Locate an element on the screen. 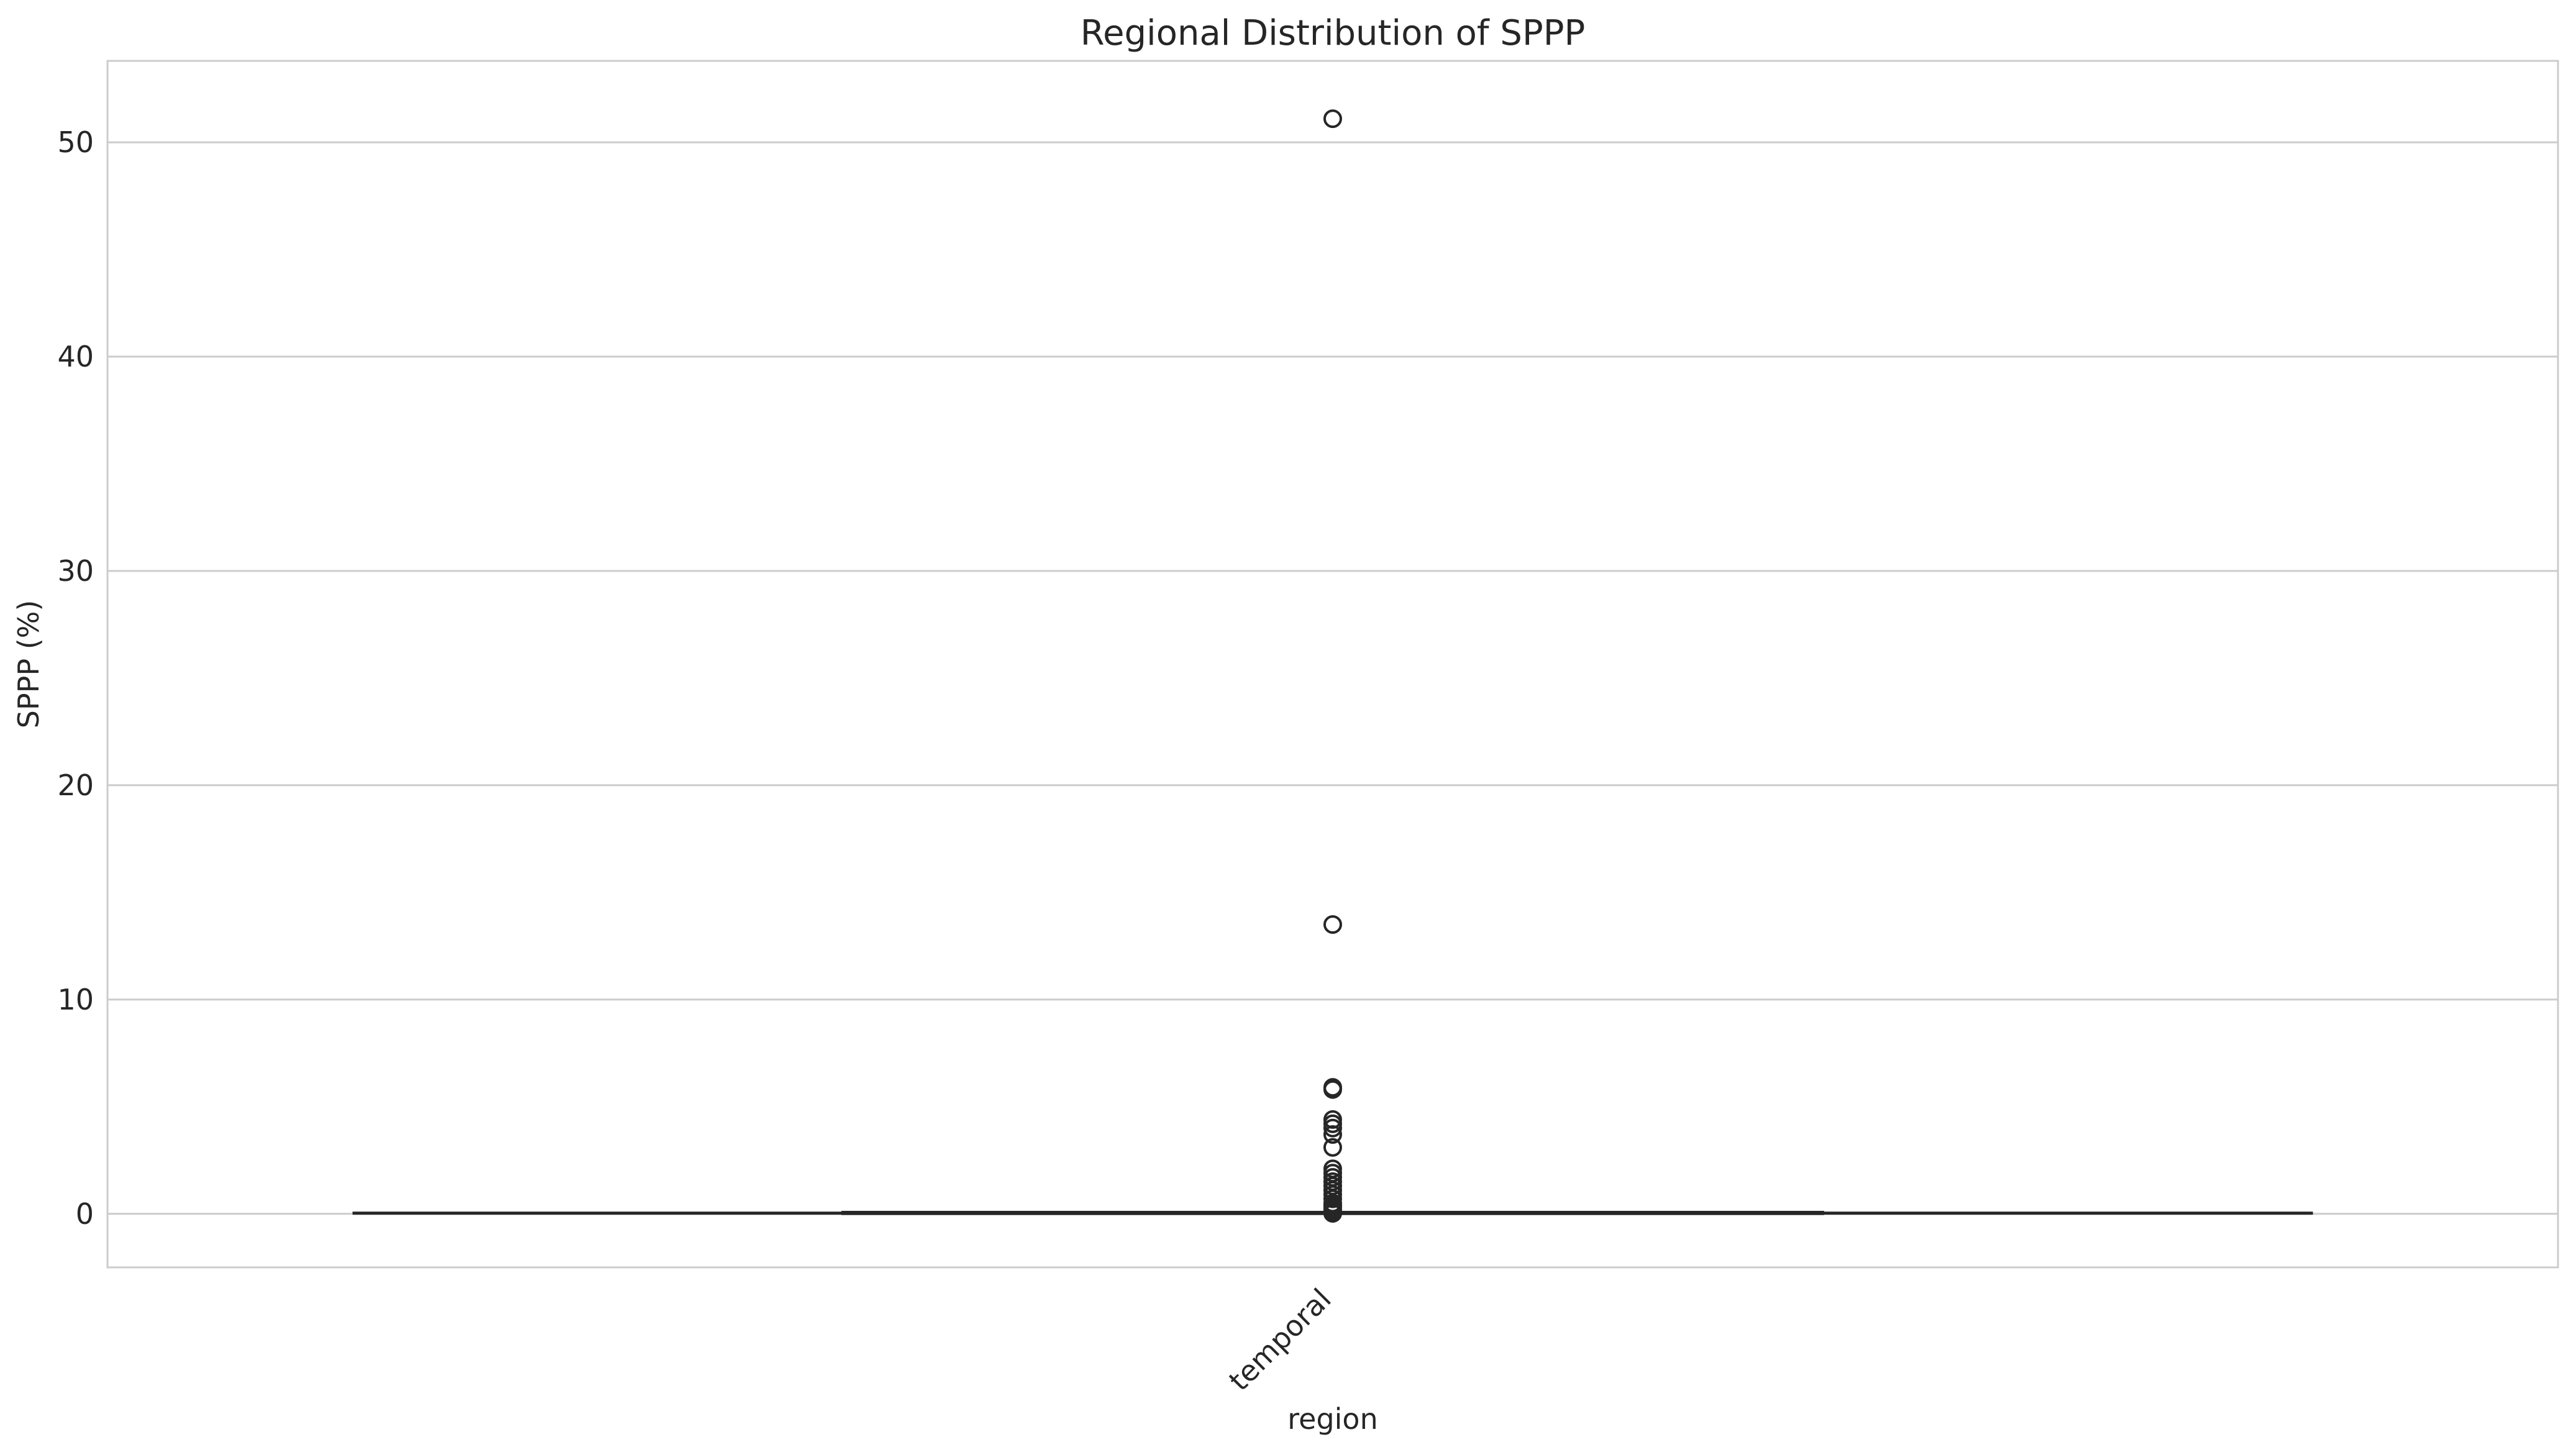 Image resolution: width=2576 pixels, height=1455 pixels. y-tick-label-20: 20 is located at coordinates (75, 786).